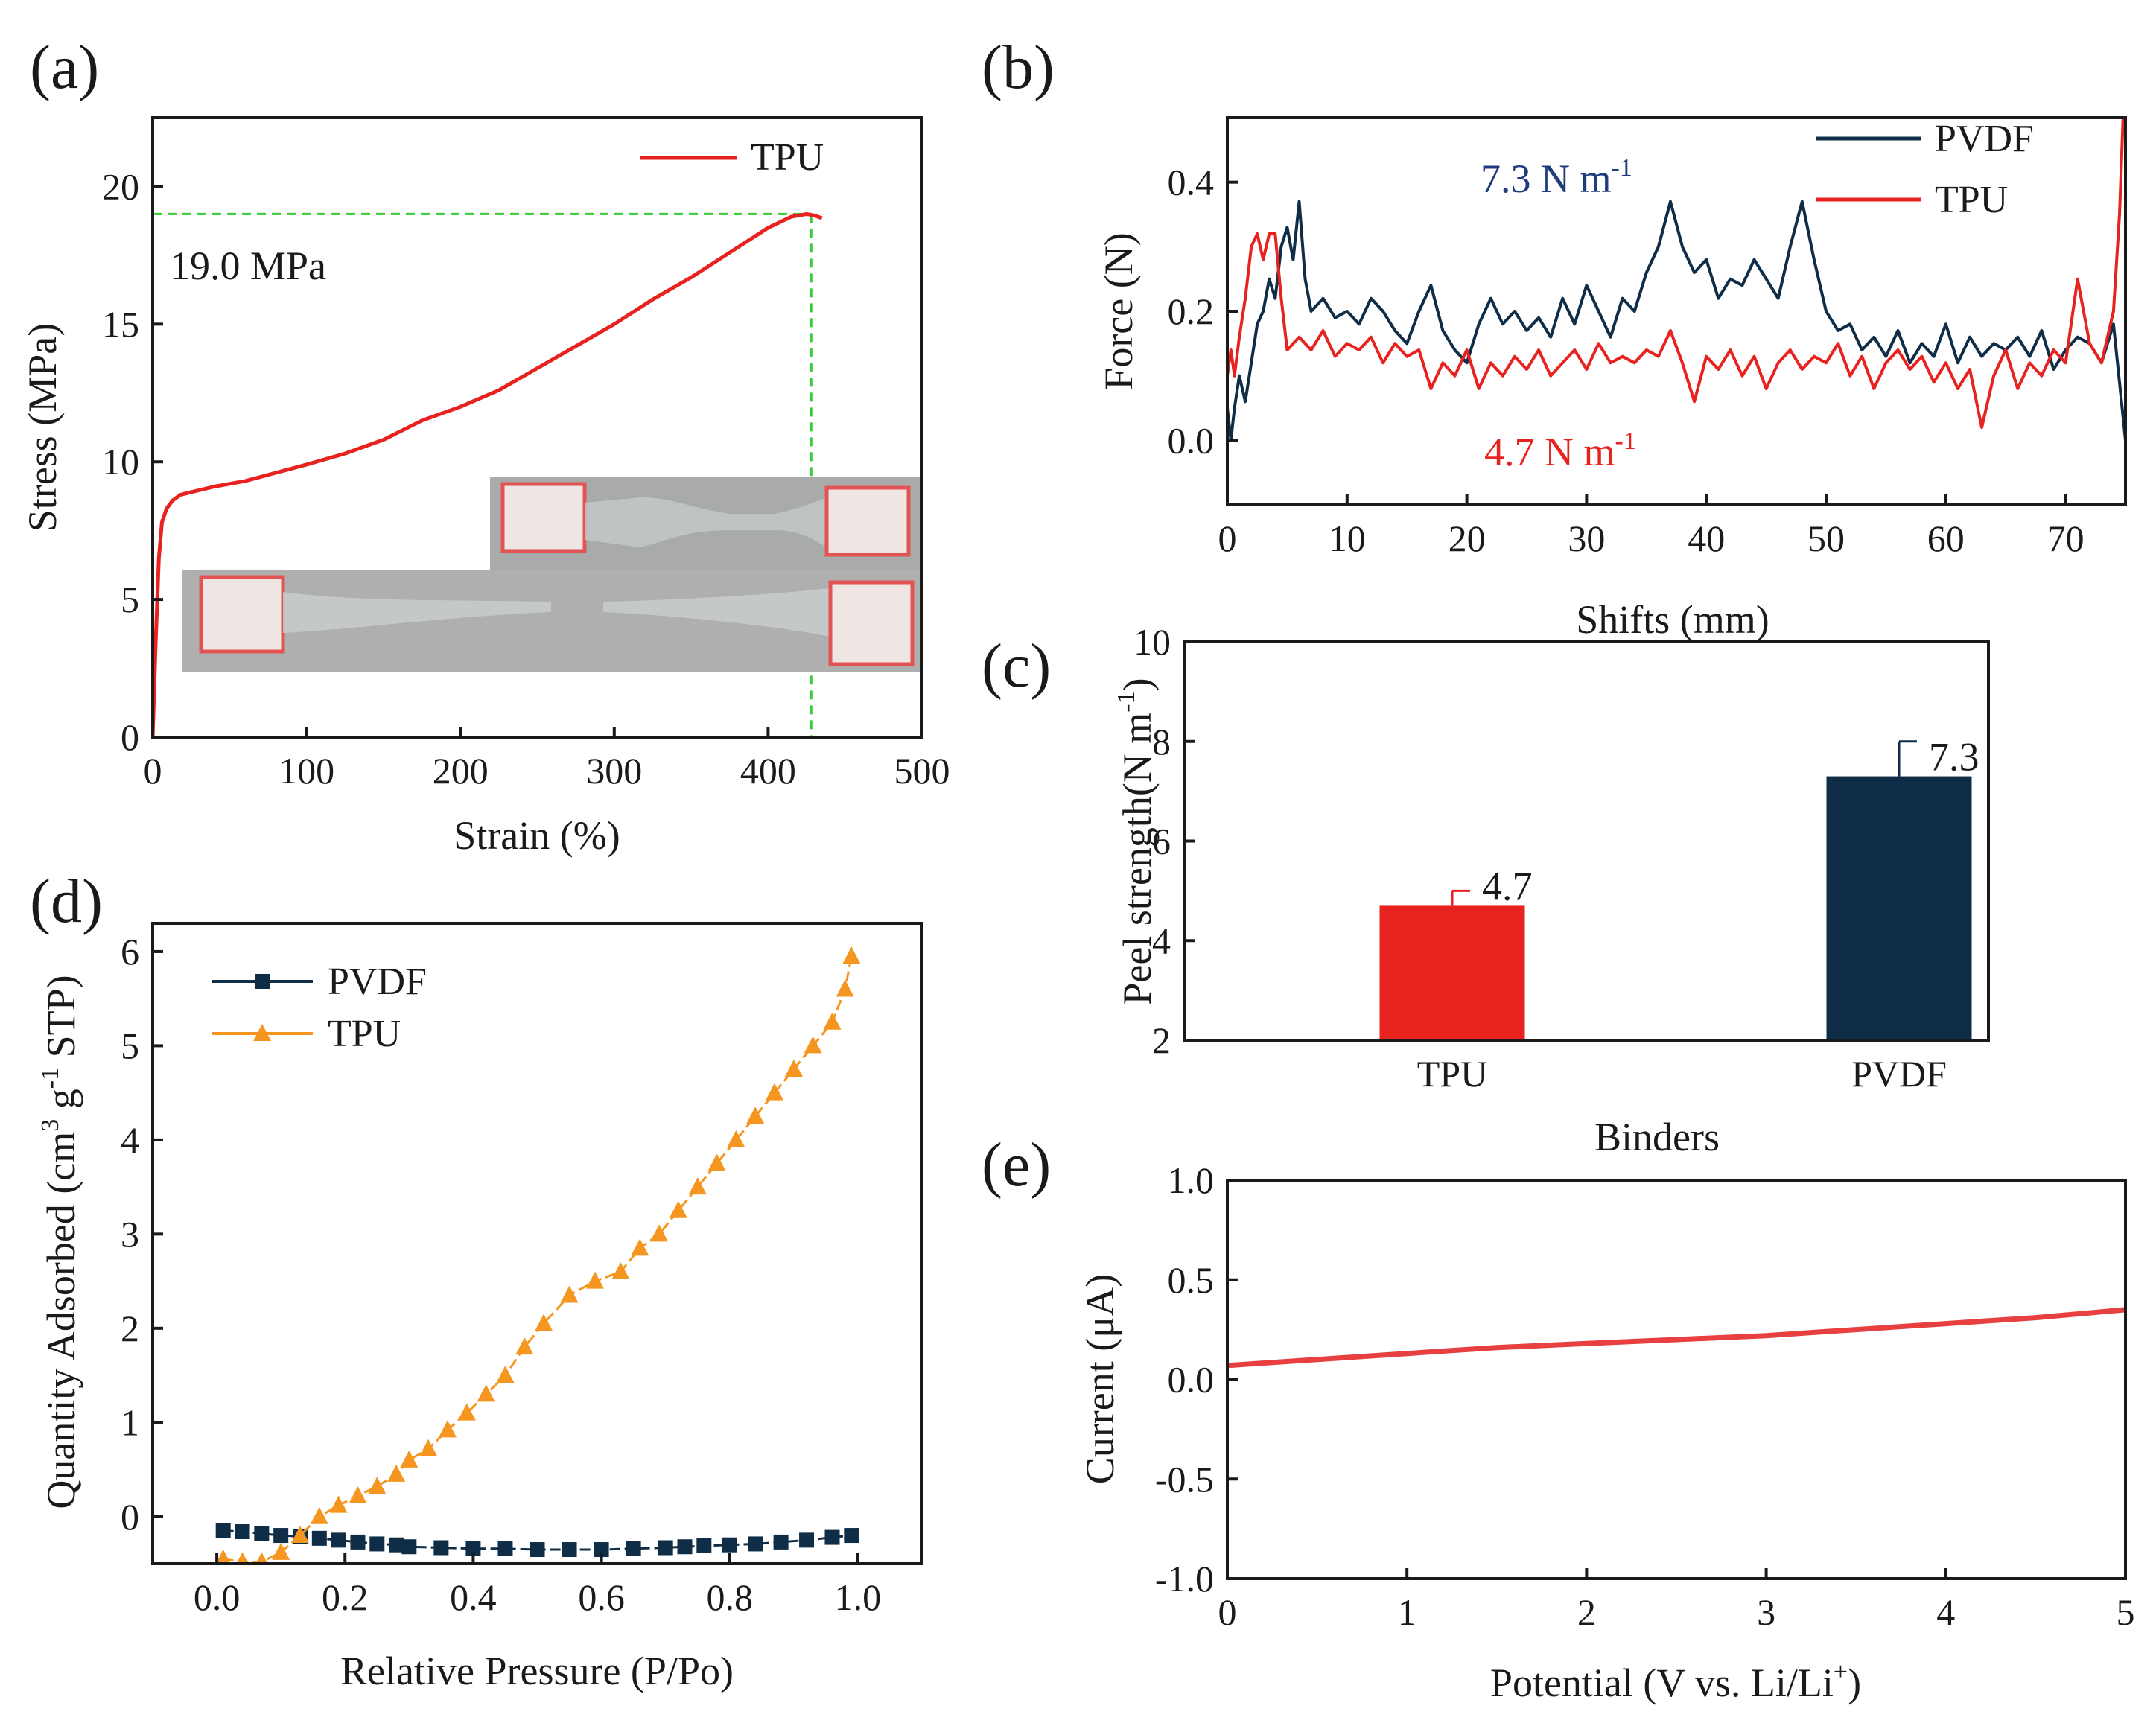 The height and width of the screenshot is (1729, 2156). Describe the element at coordinates (262, 1032) in the screenshot. I see `legend-marker-tpu-d` at that location.